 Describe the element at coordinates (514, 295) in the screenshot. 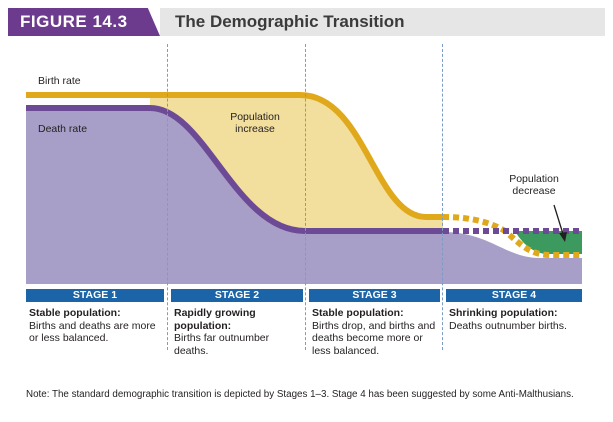

I see `stage-4-bar: STAGE 4` at that location.